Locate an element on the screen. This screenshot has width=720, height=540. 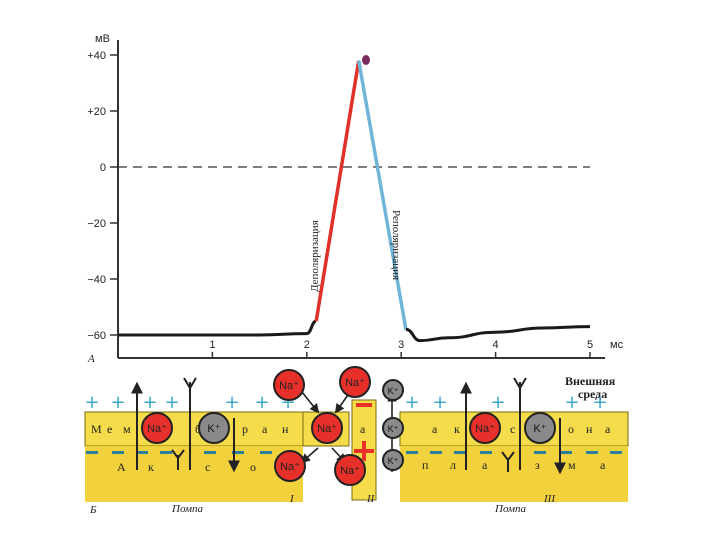
x-tick-label: 4 is located at coordinates (496, 345).